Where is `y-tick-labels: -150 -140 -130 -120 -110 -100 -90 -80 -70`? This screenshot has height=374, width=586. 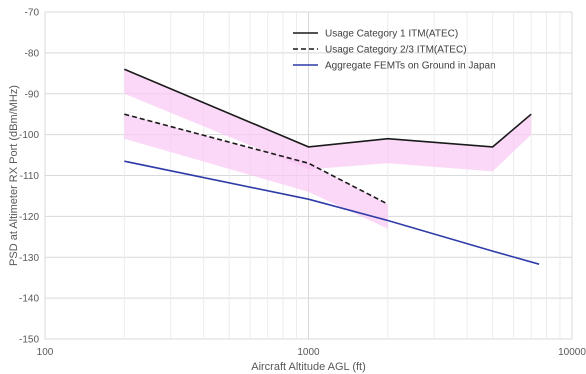
y-tick-labels: -150 -140 -130 -120 -110 -100 -90 -80 -70 is located at coordinates (29, 177).